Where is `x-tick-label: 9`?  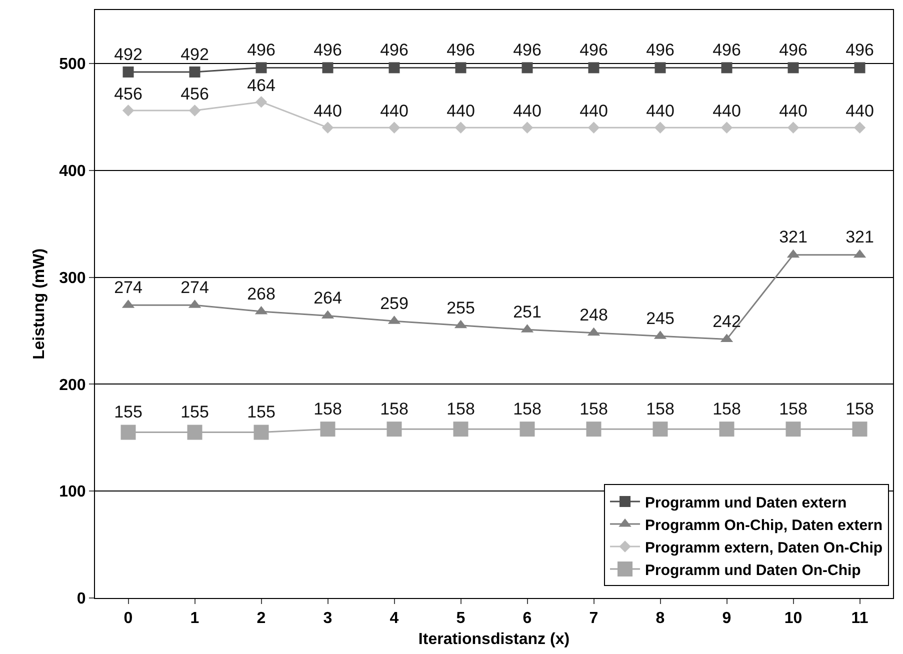 x-tick-label: 9 is located at coordinates (727, 619).